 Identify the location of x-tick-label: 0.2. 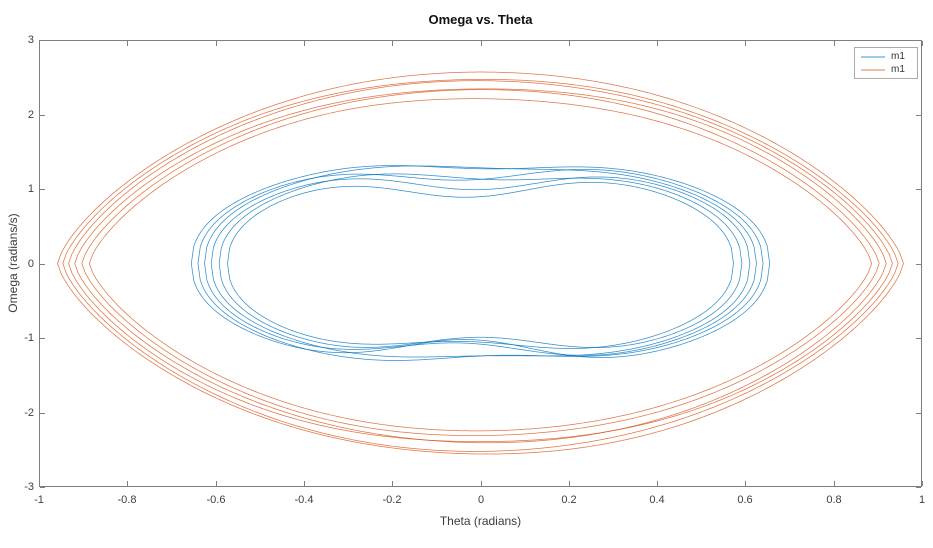
(569, 500).